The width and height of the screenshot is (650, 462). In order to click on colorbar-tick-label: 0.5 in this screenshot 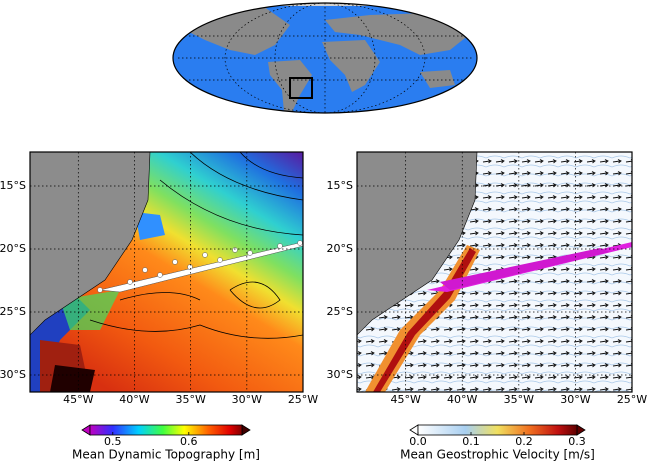, I will do `click(113, 441)`.